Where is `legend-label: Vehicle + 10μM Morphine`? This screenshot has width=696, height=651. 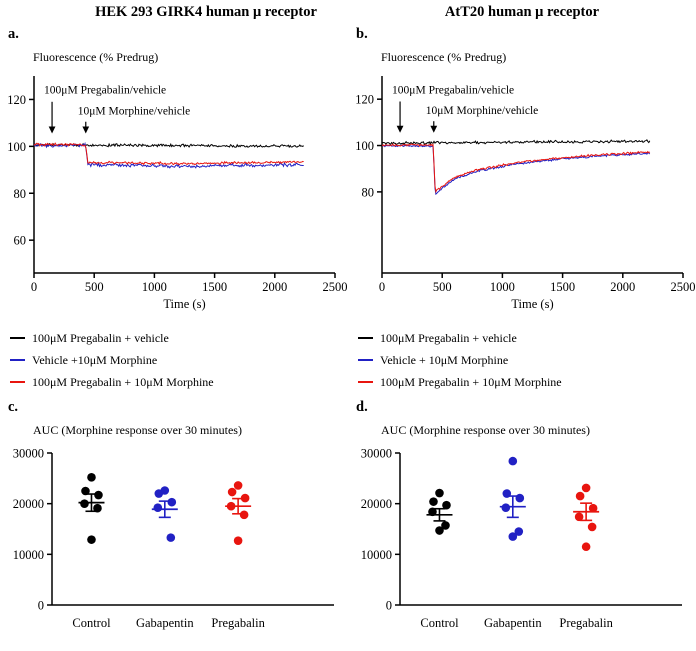
legend-label: Vehicle + 10μM Morphine is located at coordinates (444, 359).